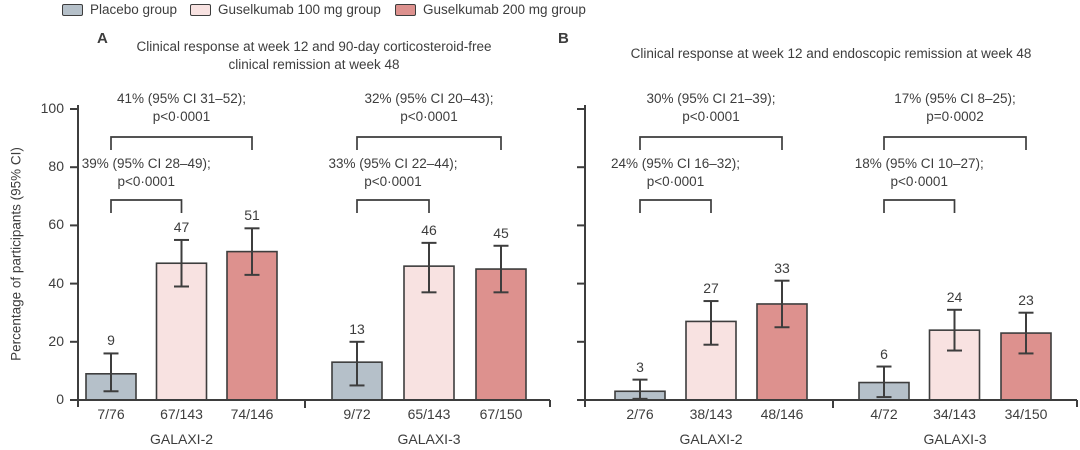 The width and height of the screenshot is (1080, 450). I want to click on legend-label: Placebo group, so click(134, 9).